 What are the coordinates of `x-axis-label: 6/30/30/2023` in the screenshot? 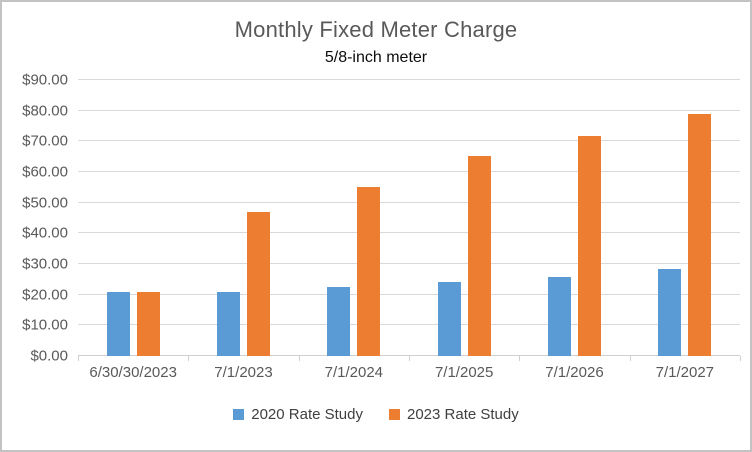 It's located at (133, 372).